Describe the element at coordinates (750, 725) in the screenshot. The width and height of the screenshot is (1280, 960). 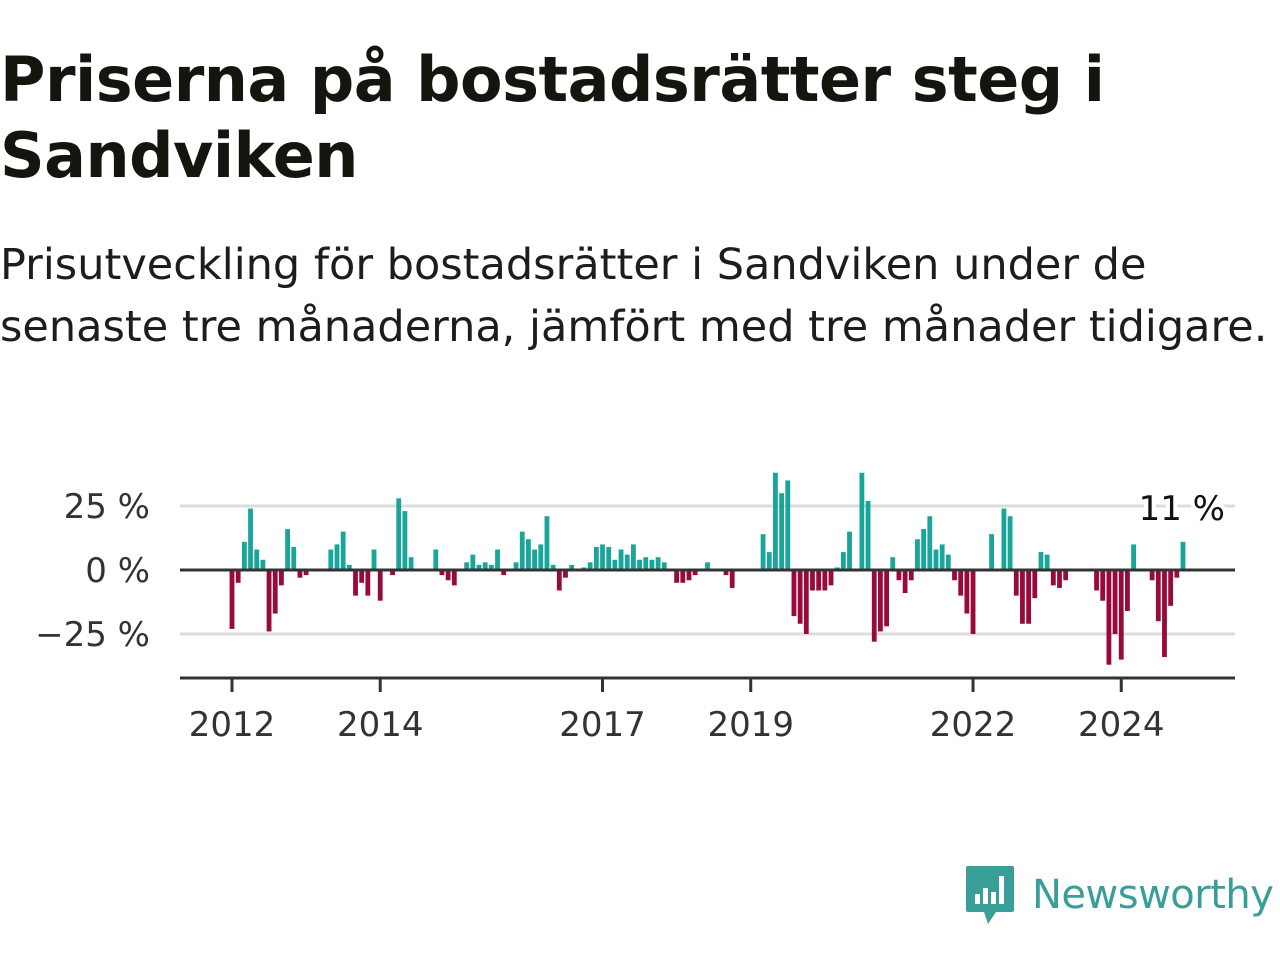
I see `x-tick-label: 2019` at that location.